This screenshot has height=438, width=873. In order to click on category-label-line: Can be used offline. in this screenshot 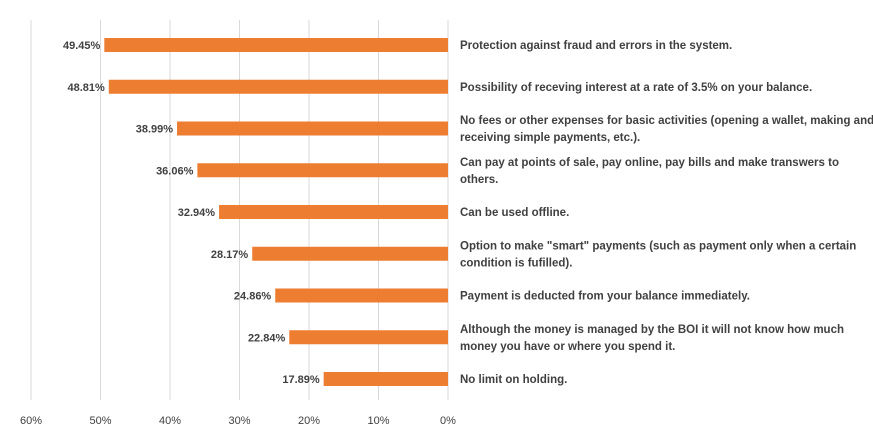, I will do `click(514, 213)`.